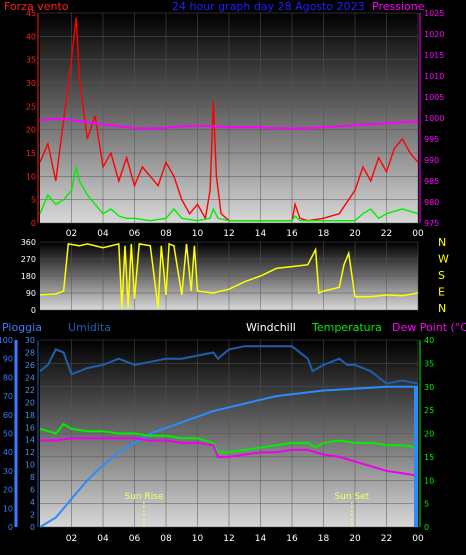  I want to click on temp-tick-label: 25, so click(429, 410).